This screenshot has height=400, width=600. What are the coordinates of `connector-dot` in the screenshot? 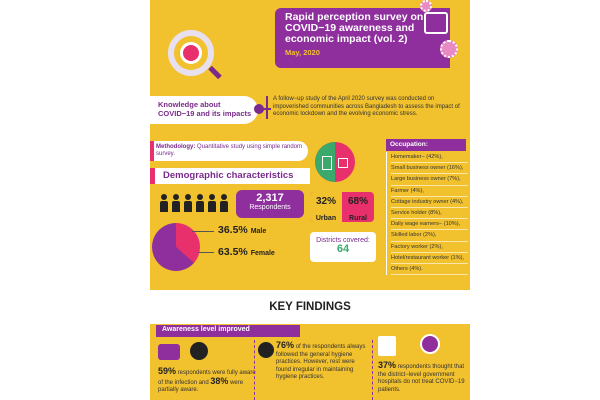 It's located at (259, 109).